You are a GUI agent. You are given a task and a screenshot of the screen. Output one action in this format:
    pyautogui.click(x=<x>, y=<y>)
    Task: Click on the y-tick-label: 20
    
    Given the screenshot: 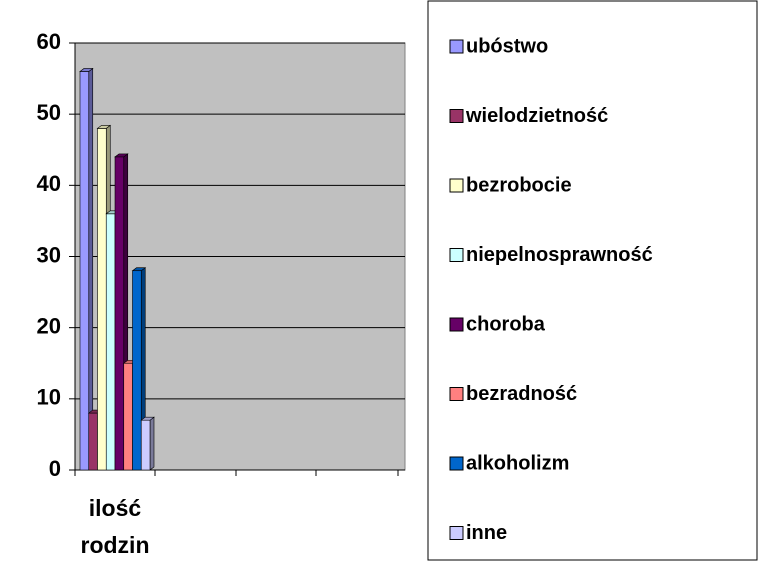 What is the action you would take?
    pyautogui.click(x=49, y=325)
    